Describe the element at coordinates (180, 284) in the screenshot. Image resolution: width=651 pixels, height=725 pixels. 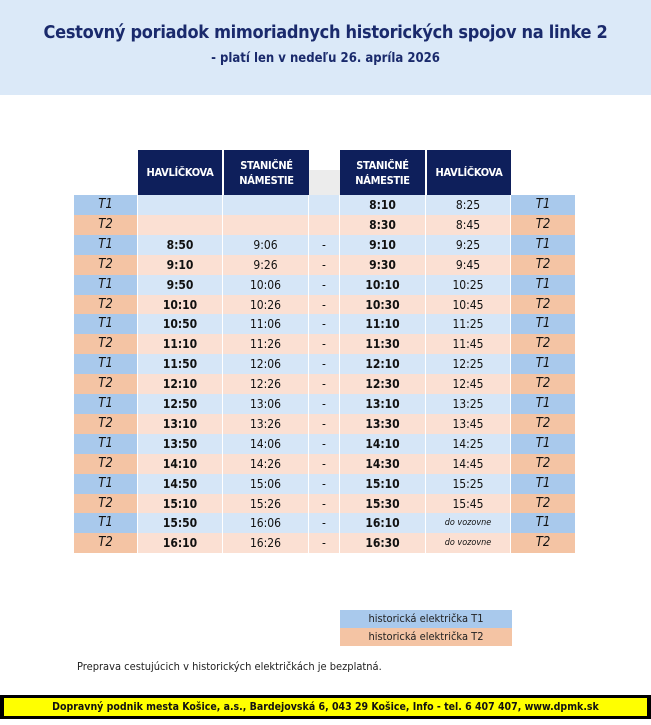
I see `time-cell: 9:50` at that location.